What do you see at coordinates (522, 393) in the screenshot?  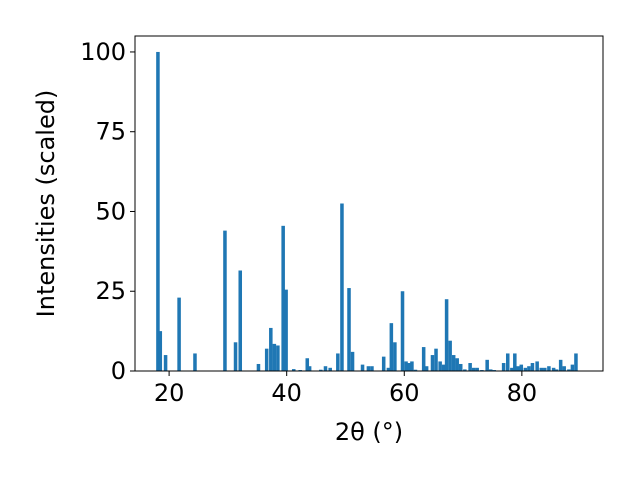 I see `x-tick-label: 80` at bounding box center [522, 393].